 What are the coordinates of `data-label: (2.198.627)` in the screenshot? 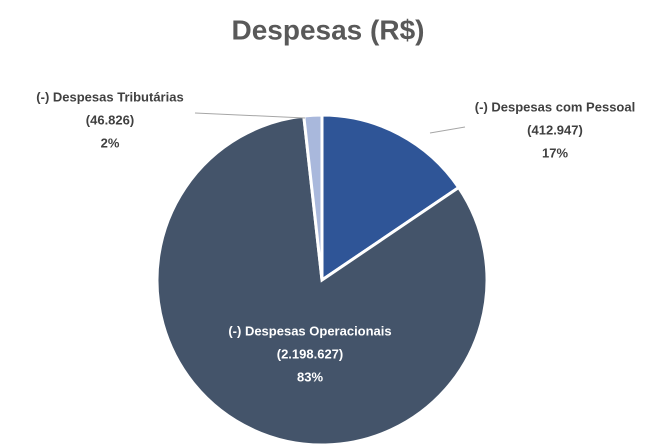 It's located at (310, 353).